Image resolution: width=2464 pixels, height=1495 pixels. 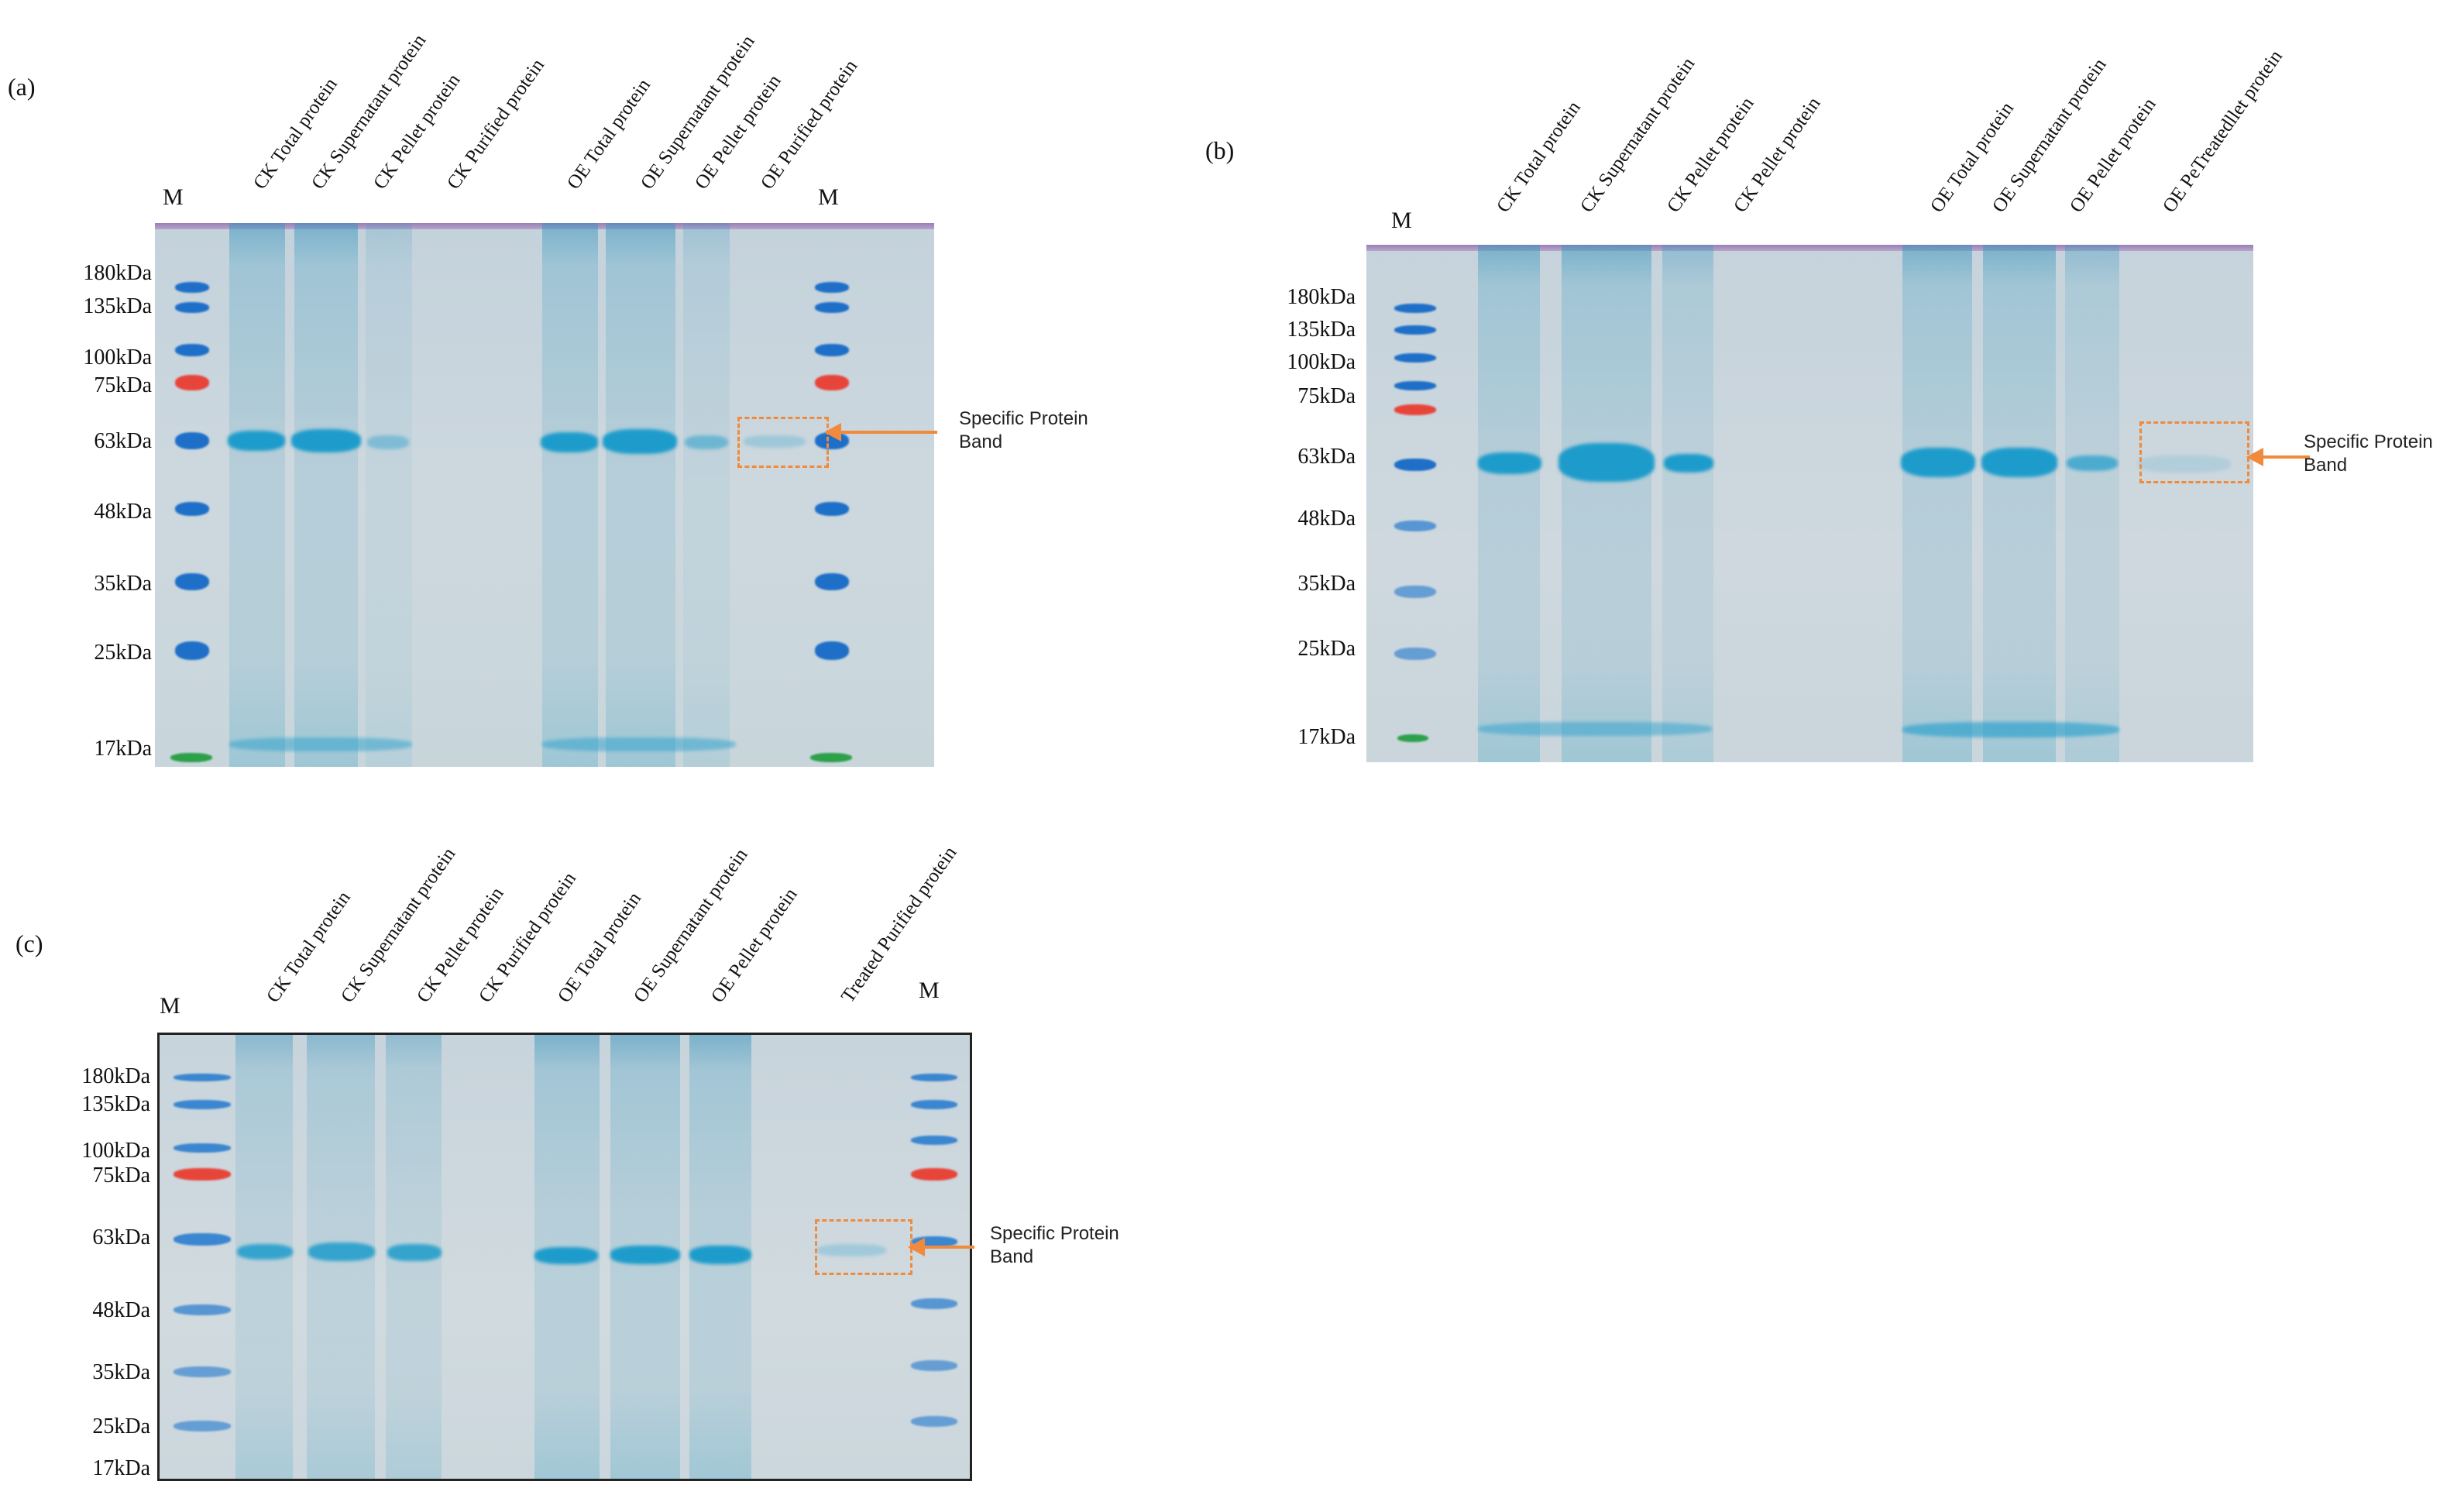 I want to click on panel-c-mw-100: 100kDa, so click(x=115, y=1151).